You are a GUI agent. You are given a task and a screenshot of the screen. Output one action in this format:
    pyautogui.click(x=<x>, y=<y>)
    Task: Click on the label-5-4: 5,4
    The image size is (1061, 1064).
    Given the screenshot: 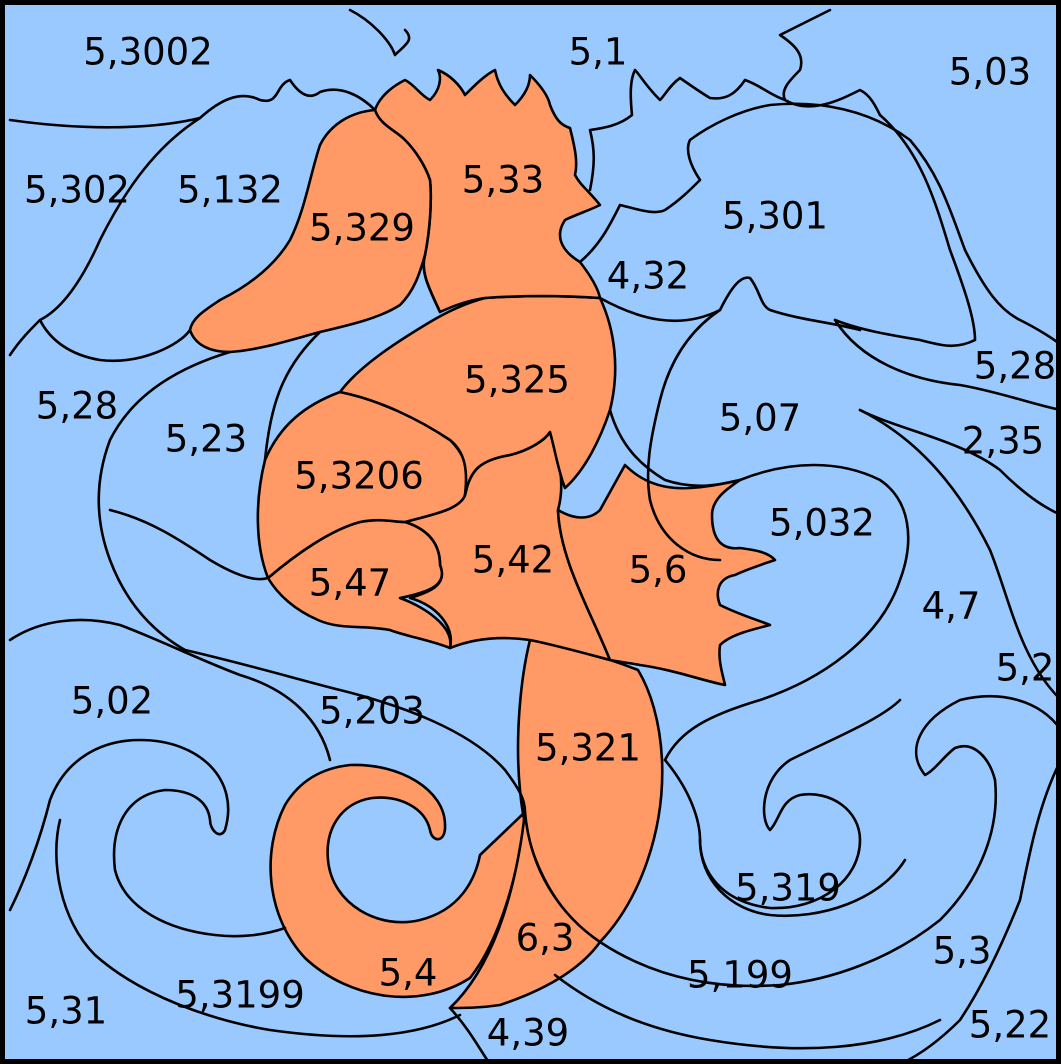 What is the action you would take?
    pyautogui.click(x=408, y=973)
    